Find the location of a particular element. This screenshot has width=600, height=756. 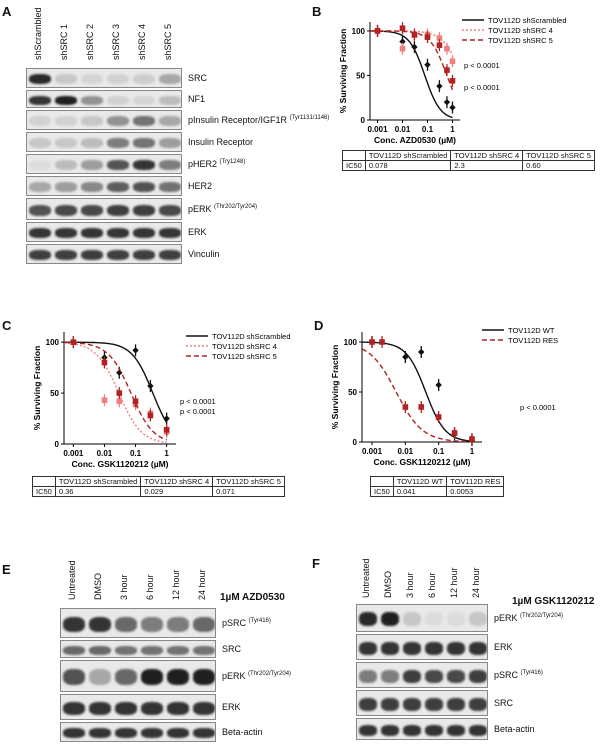

panel-f-protein-site: (Thr202/Tyr204) is located at coordinates (542, 616).